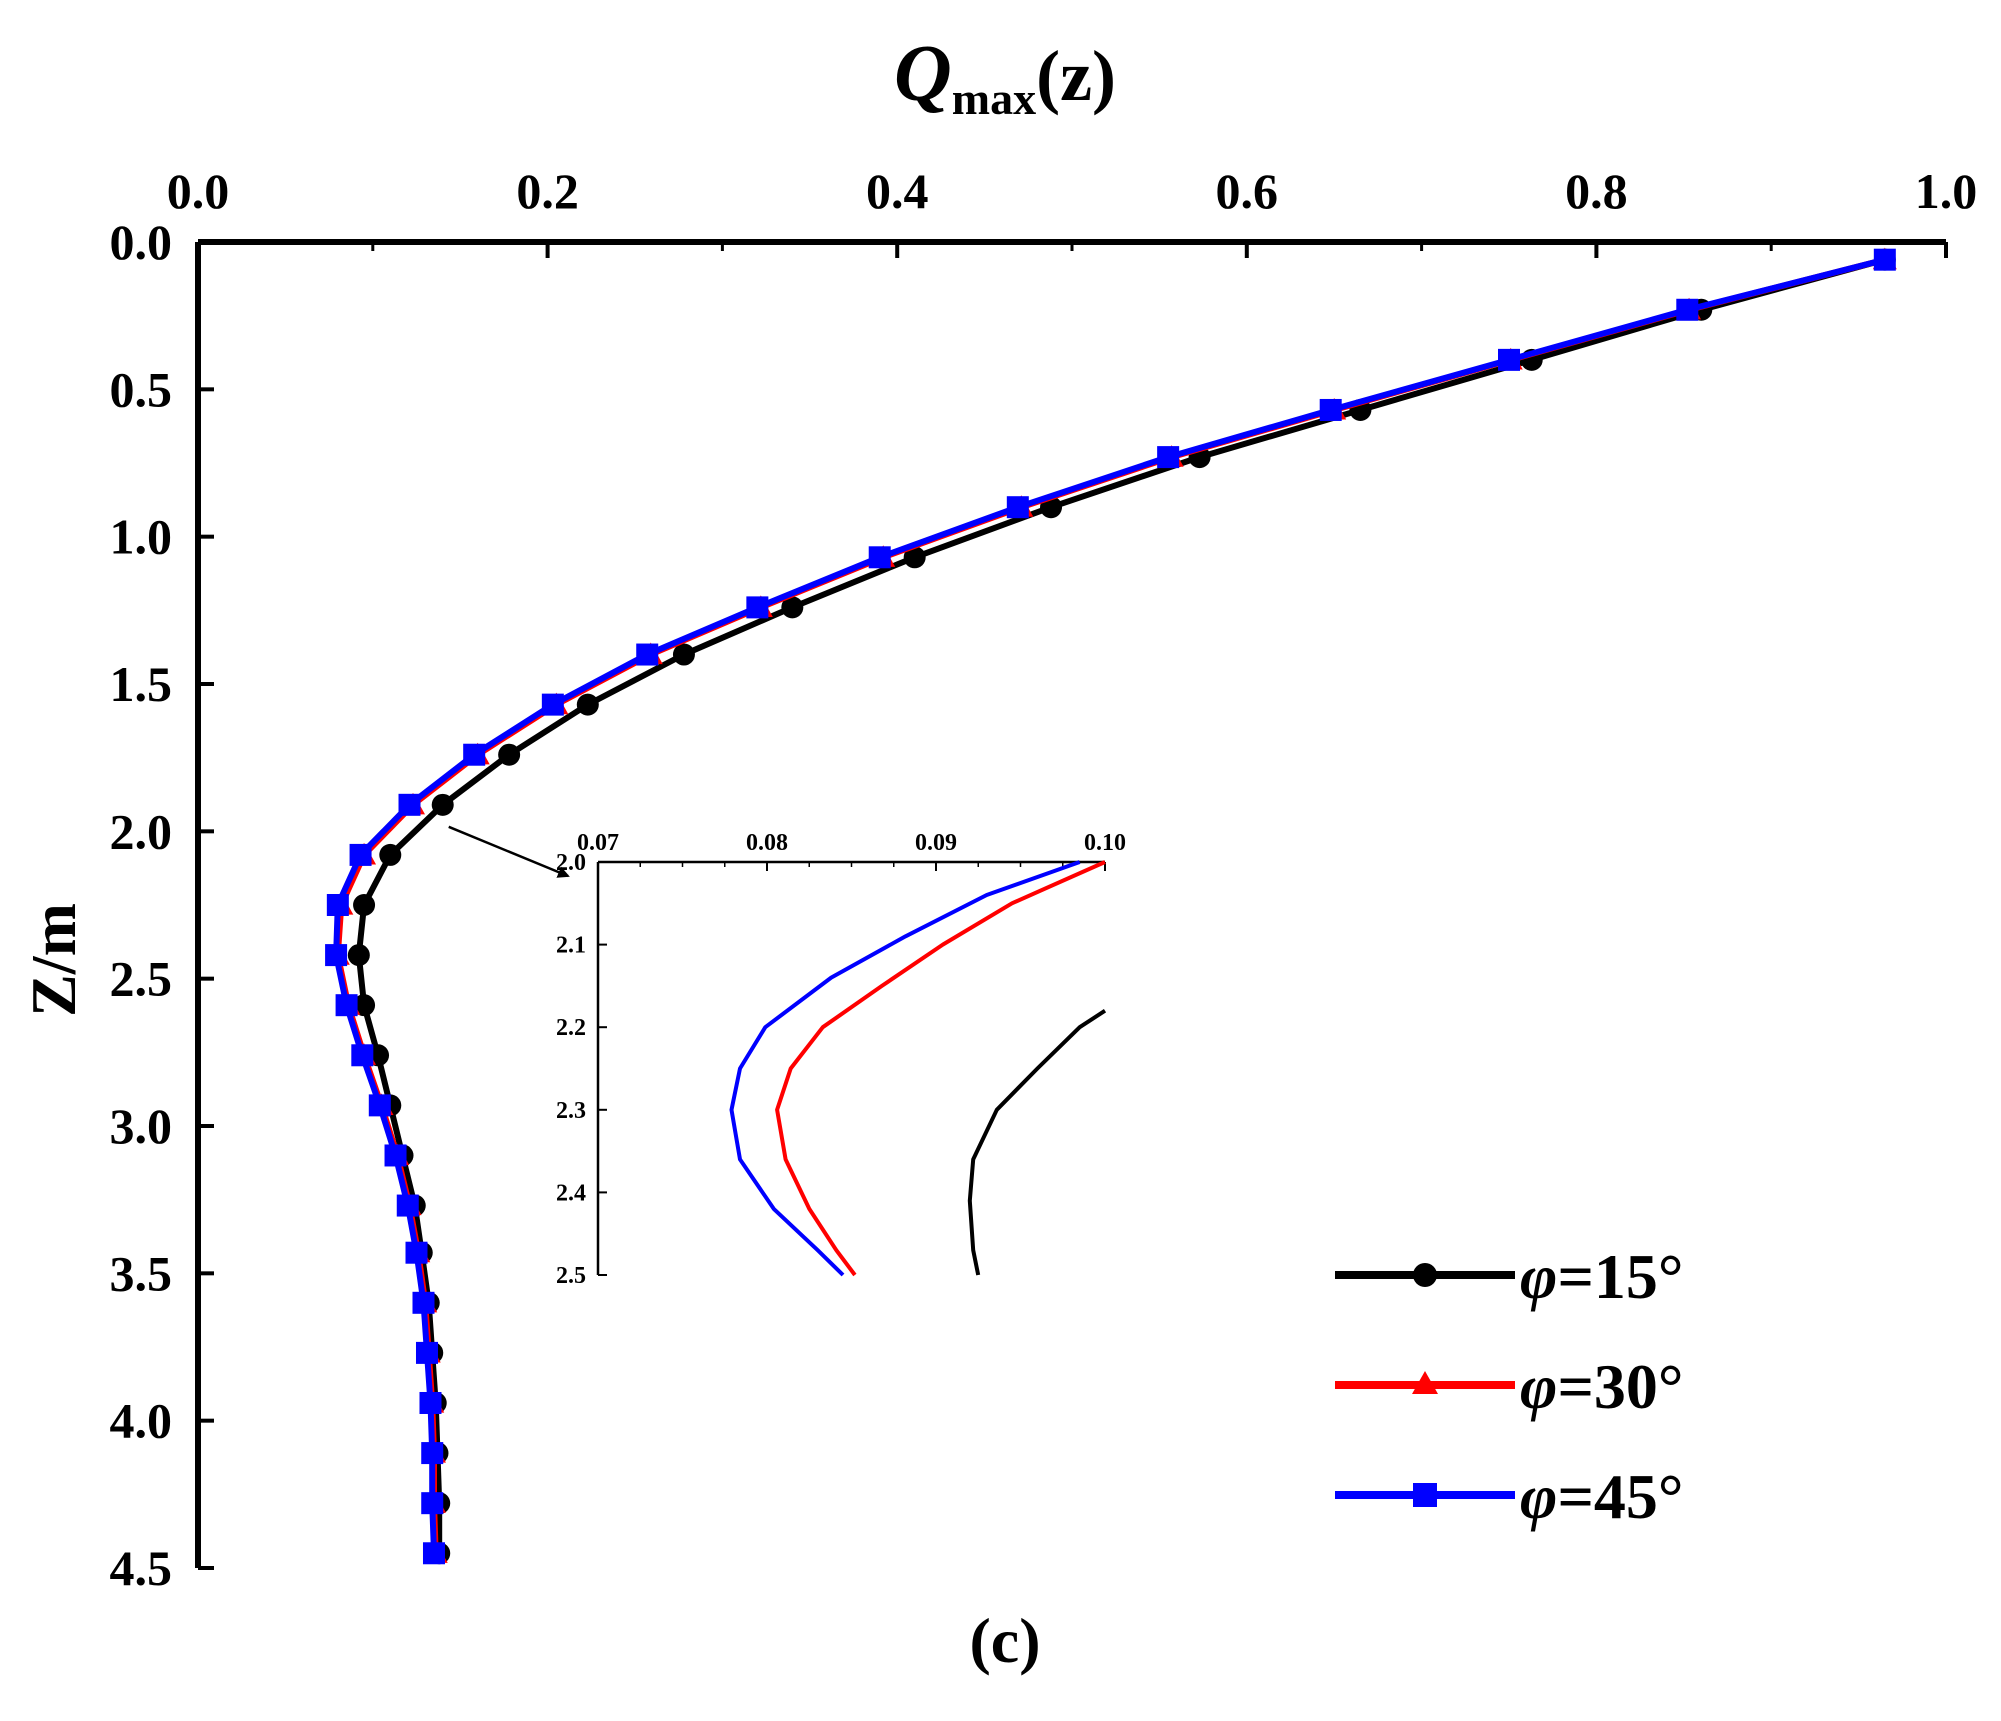 Image resolution: width=2001 pixels, height=1721 pixels. I want to click on x-axis-title-sub: max, so click(994, 98).